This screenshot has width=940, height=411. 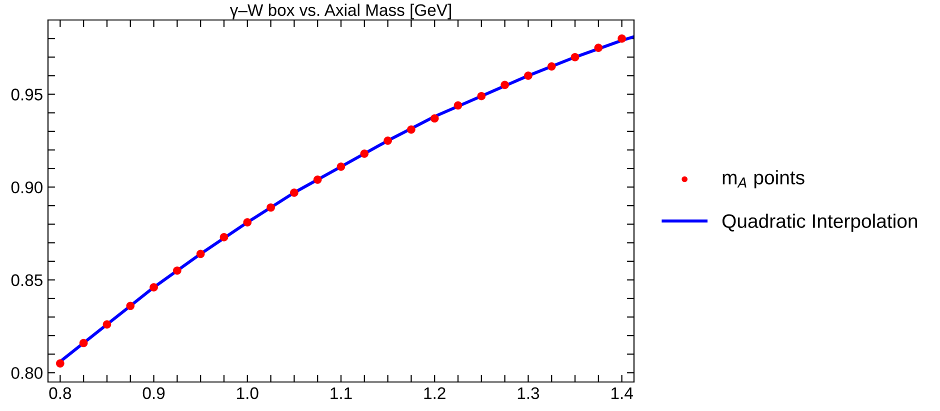 What do you see at coordinates (26, 94) in the screenshot?
I see `y-tick-label: 0.95` at bounding box center [26, 94].